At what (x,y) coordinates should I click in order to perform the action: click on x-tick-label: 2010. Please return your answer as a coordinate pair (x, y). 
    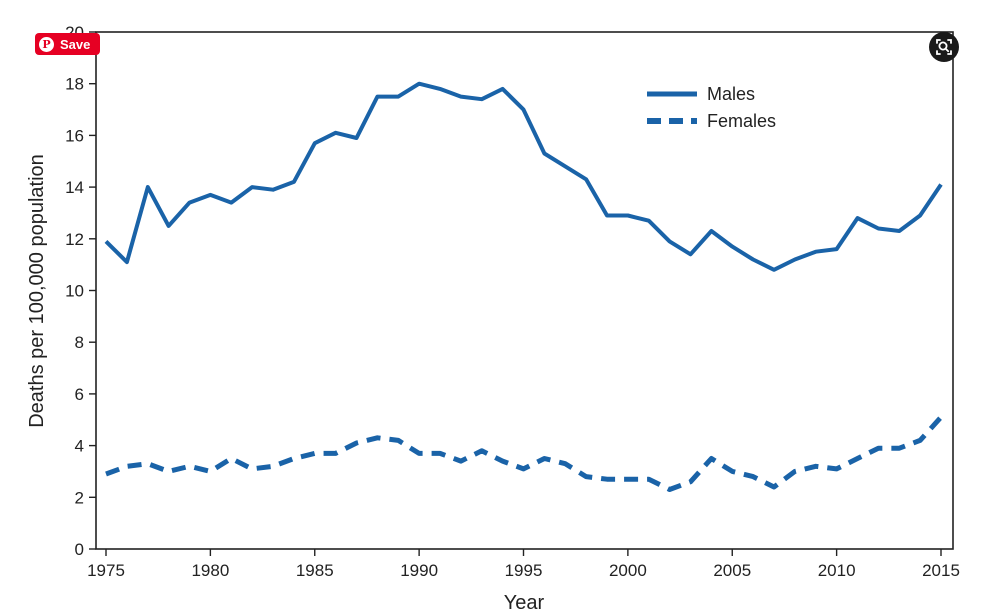
    Looking at the image, I should click on (837, 570).